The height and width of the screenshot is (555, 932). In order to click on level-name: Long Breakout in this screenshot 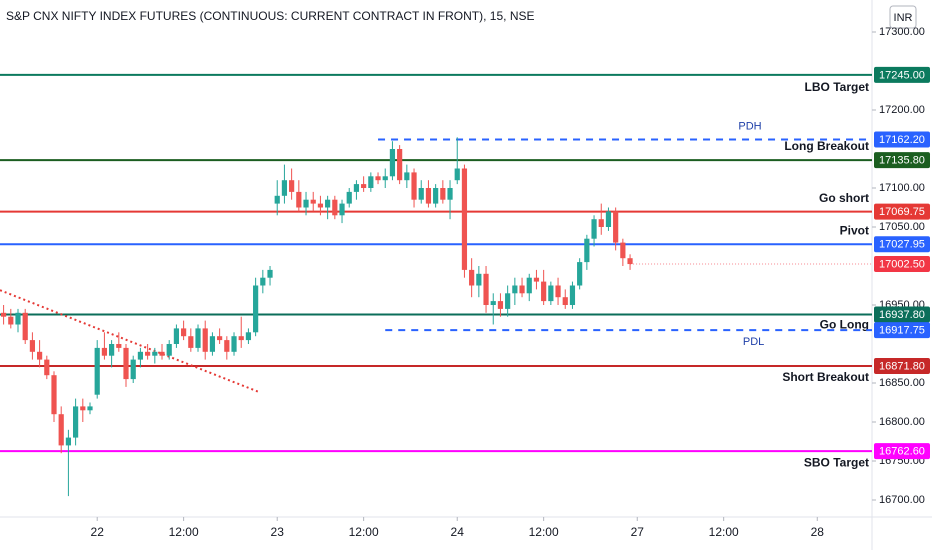, I will do `click(826, 146)`.